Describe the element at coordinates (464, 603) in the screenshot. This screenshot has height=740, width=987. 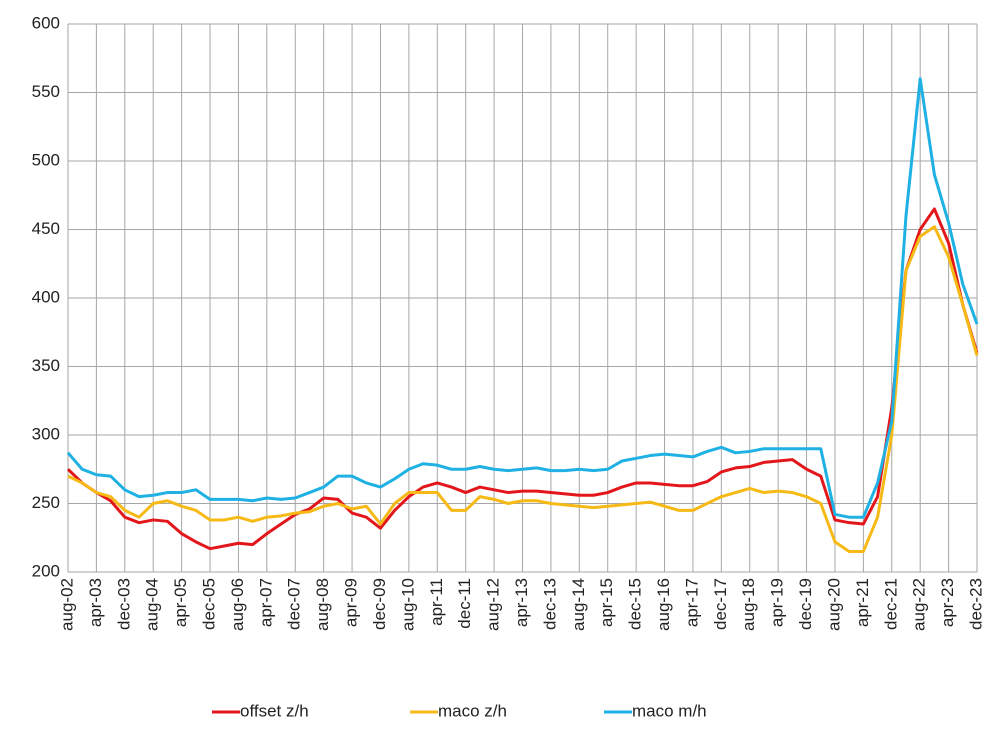
I see `x-tick-label: dec-11` at that location.